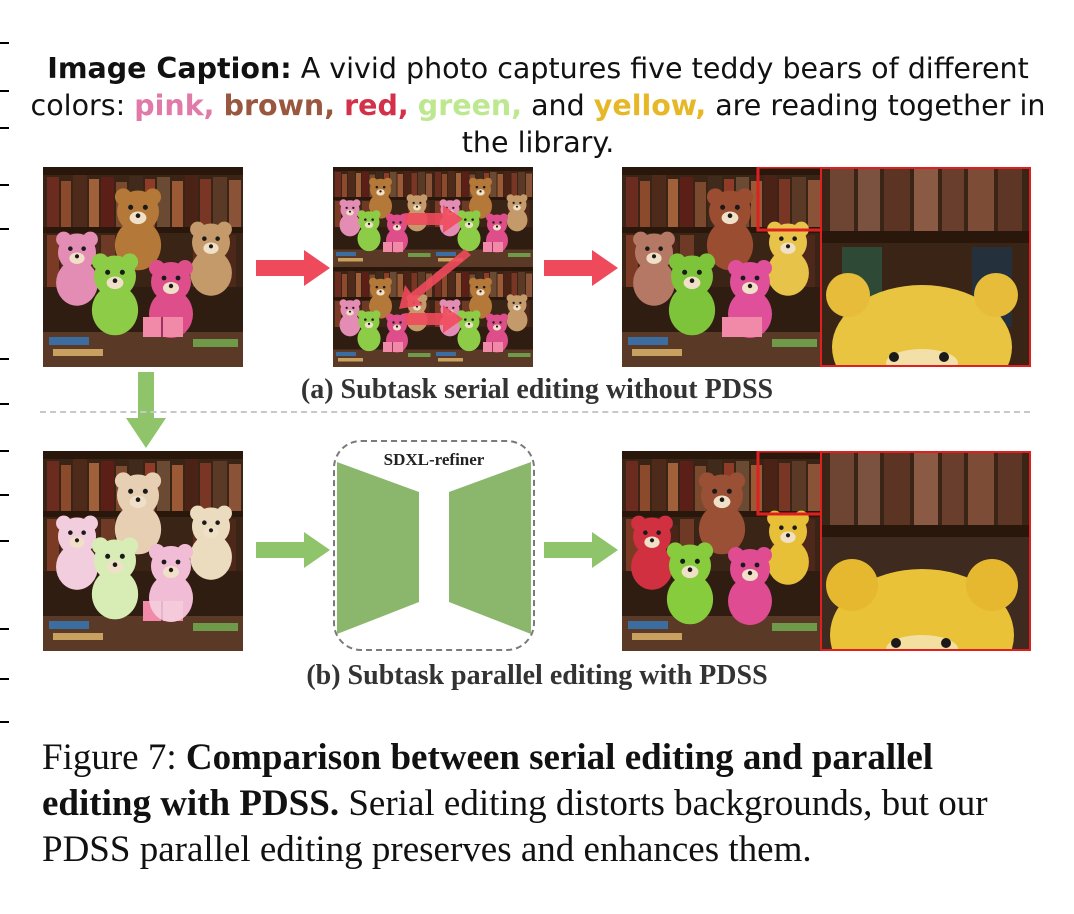 The height and width of the screenshot is (914, 1074). Describe the element at coordinates (925, 267) in the screenshot. I see `zoom-crop-a` at that location.